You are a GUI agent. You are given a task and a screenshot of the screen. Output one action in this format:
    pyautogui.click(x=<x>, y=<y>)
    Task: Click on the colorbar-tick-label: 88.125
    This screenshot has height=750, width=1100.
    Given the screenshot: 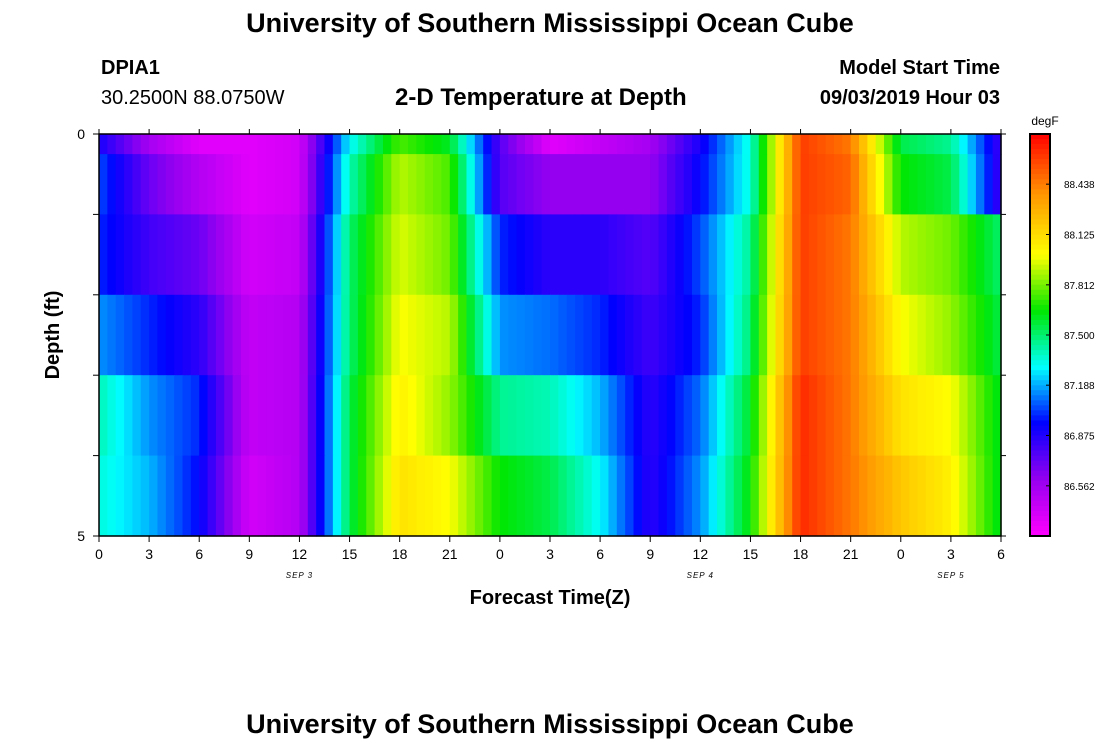 What is the action you would take?
    pyautogui.click(x=1079, y=236)
    